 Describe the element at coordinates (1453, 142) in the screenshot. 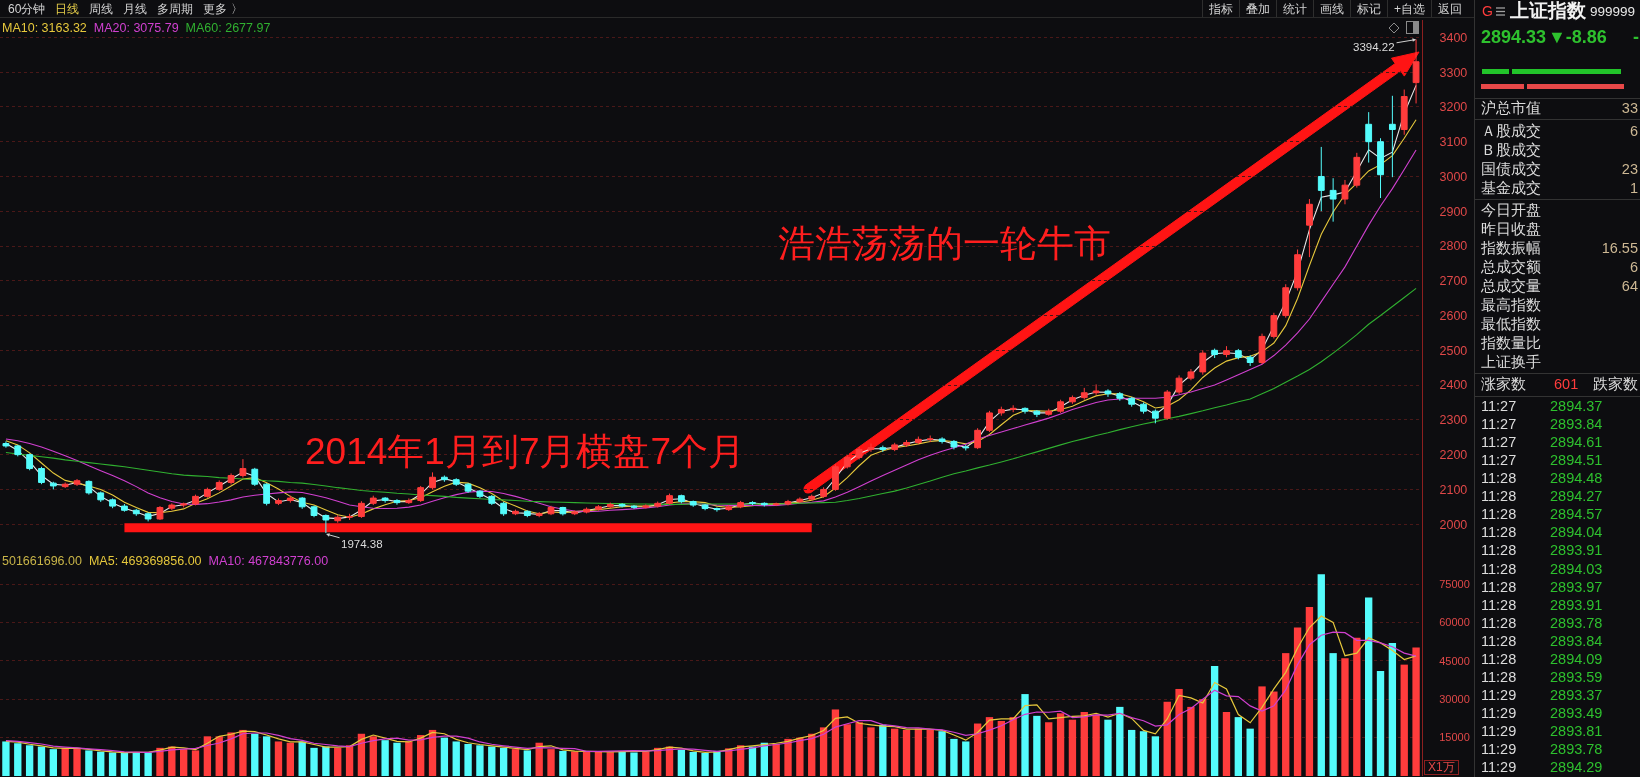

I see `y-tick-label: 3100` at that location.